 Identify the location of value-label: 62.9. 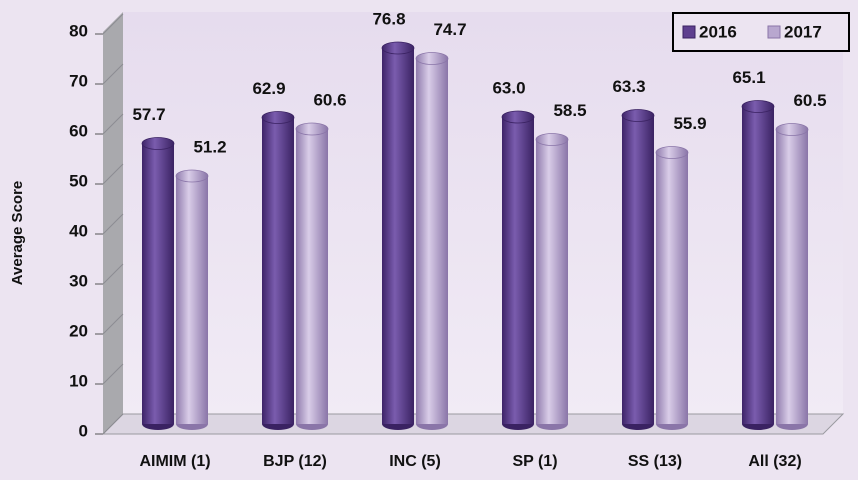
(268, 88).